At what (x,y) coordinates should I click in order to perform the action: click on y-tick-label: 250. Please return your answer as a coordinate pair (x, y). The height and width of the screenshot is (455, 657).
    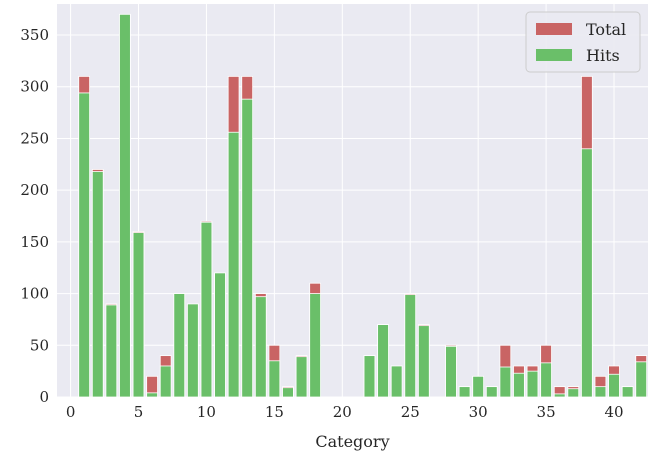
    Looking at the image, I should click on (34, 138).